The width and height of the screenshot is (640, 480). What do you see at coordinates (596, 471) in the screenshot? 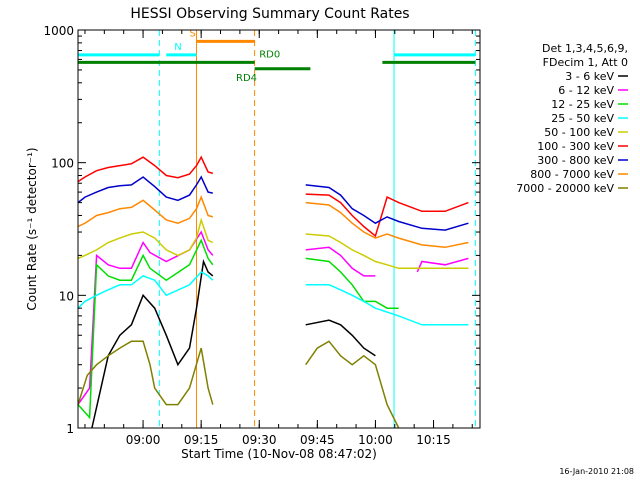
I see `render-timestamp: 16-Jan-2010 21:08` at bounding box center [596, 471].